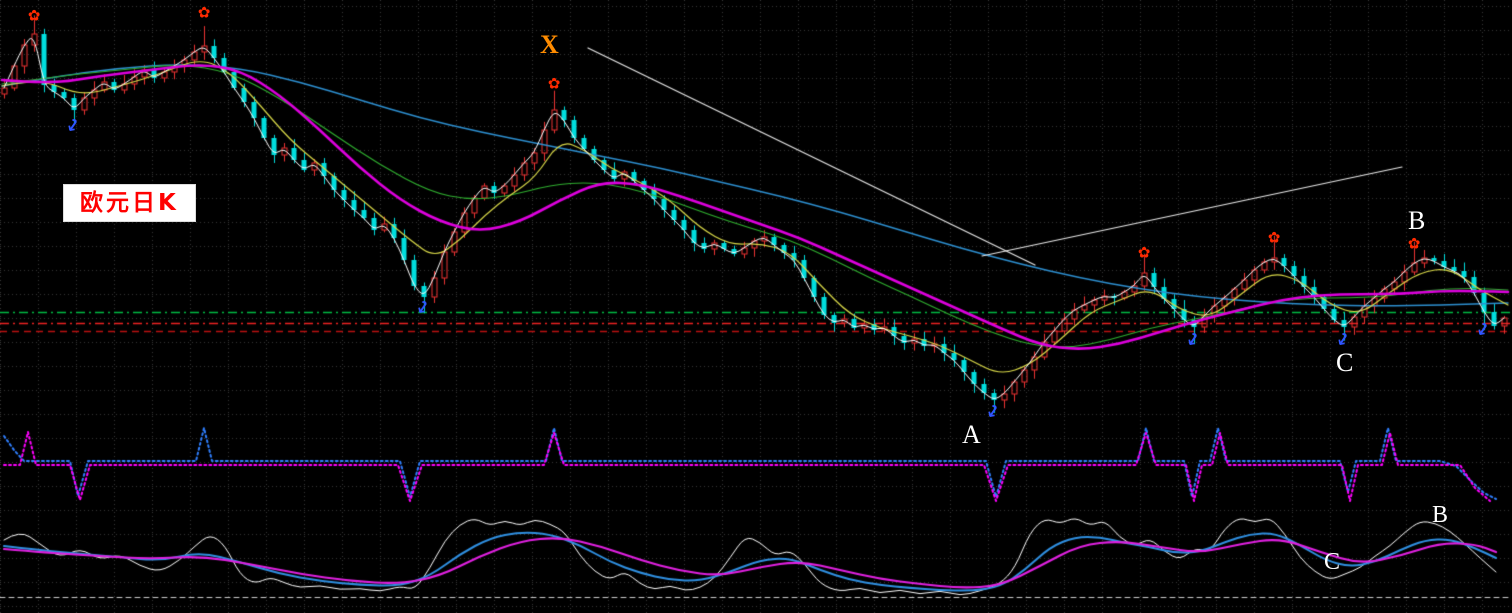  I want to click on instrument-label: 欧元日K, so click(129, 203).